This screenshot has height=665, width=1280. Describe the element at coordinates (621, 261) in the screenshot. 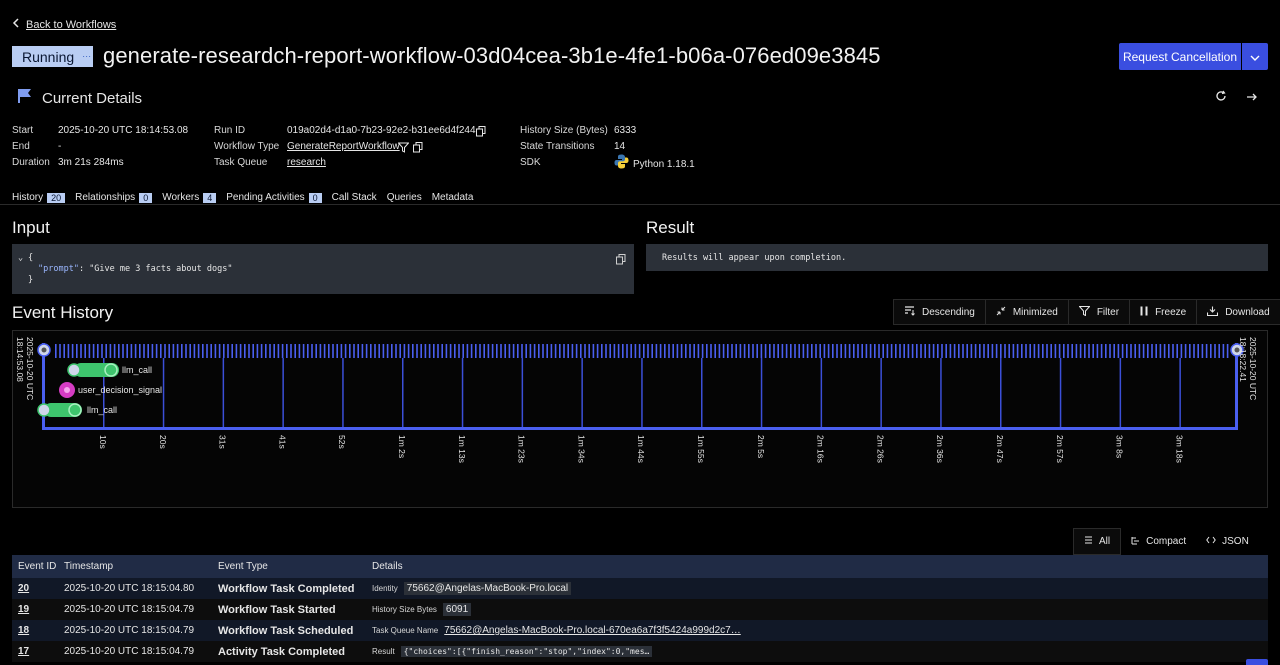

I see `copy-input-button` at that location.